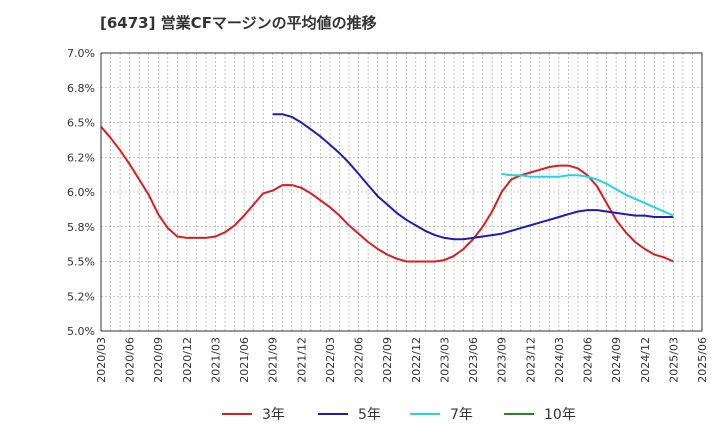  I want to click on x-tick-label: 2020/03, so click(101, 360).